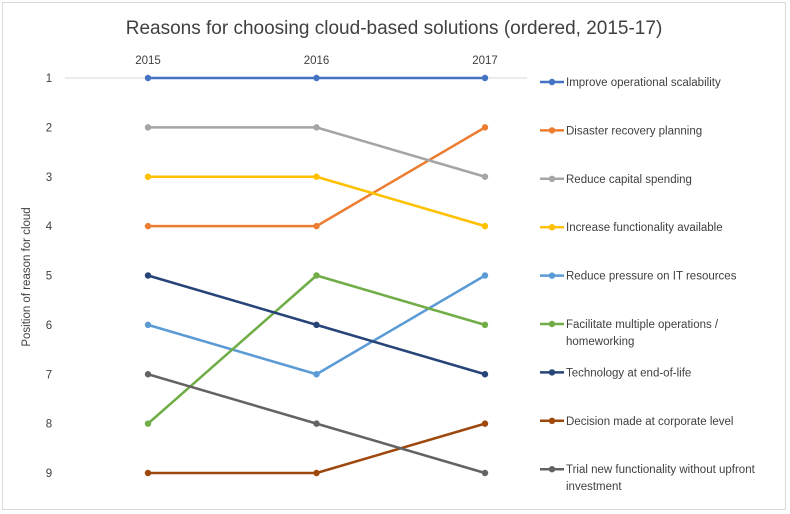 This screenshot has height=514, width=790. What do you see at coordinates (317, 61) in the screenshot?
I see `x-tick-label: 2016` at bounding box center [317, 61].